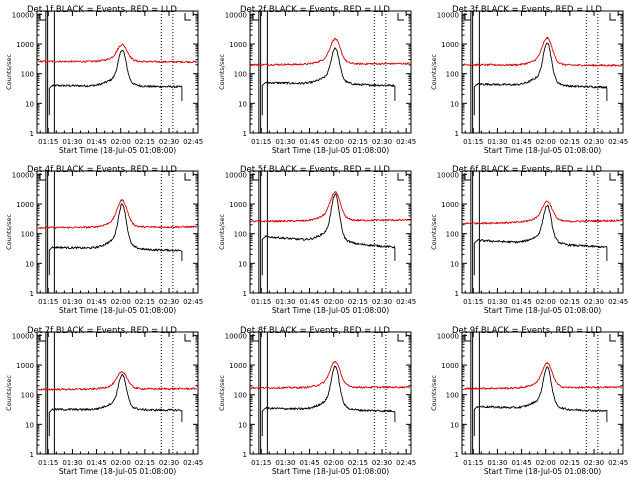  What do you see at coordinates (315, 331) in the screenshot?
I see `panel-title: Det 8f BLACK = Events, RED = LLD` at bounding box center [315, 331].